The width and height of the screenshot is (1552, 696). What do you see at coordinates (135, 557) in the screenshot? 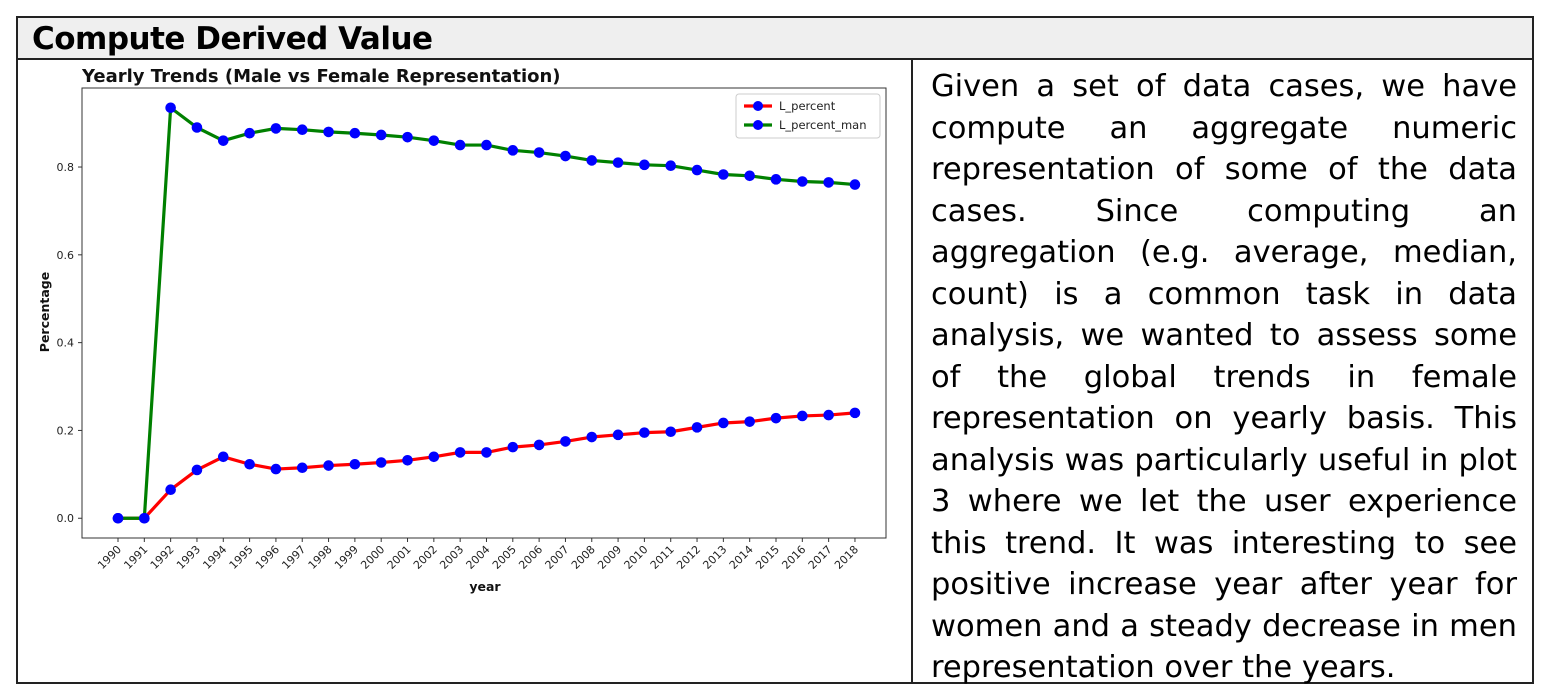
I see `x-tick-label: 1991` at bounding box center [135, 557].